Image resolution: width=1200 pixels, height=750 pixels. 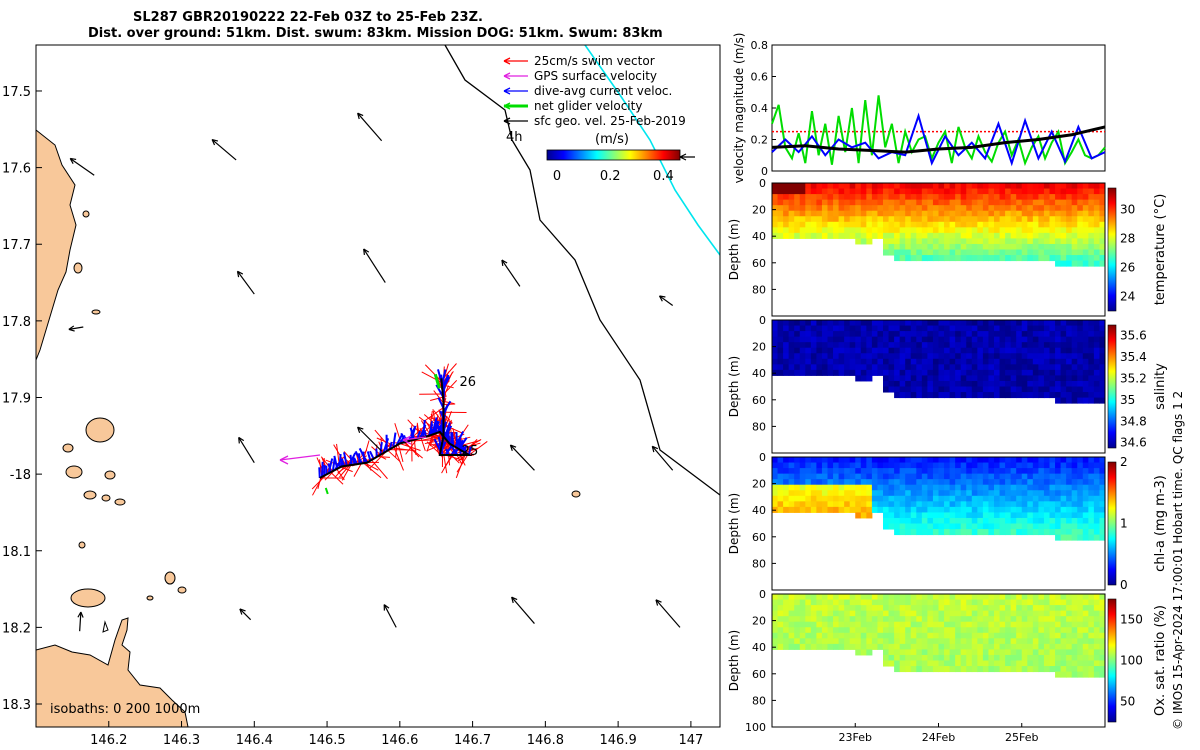 What do you see at coordinates (938, 131) in the screenshot?
I see `velocity-series-line` at bounding box center [938, 131].